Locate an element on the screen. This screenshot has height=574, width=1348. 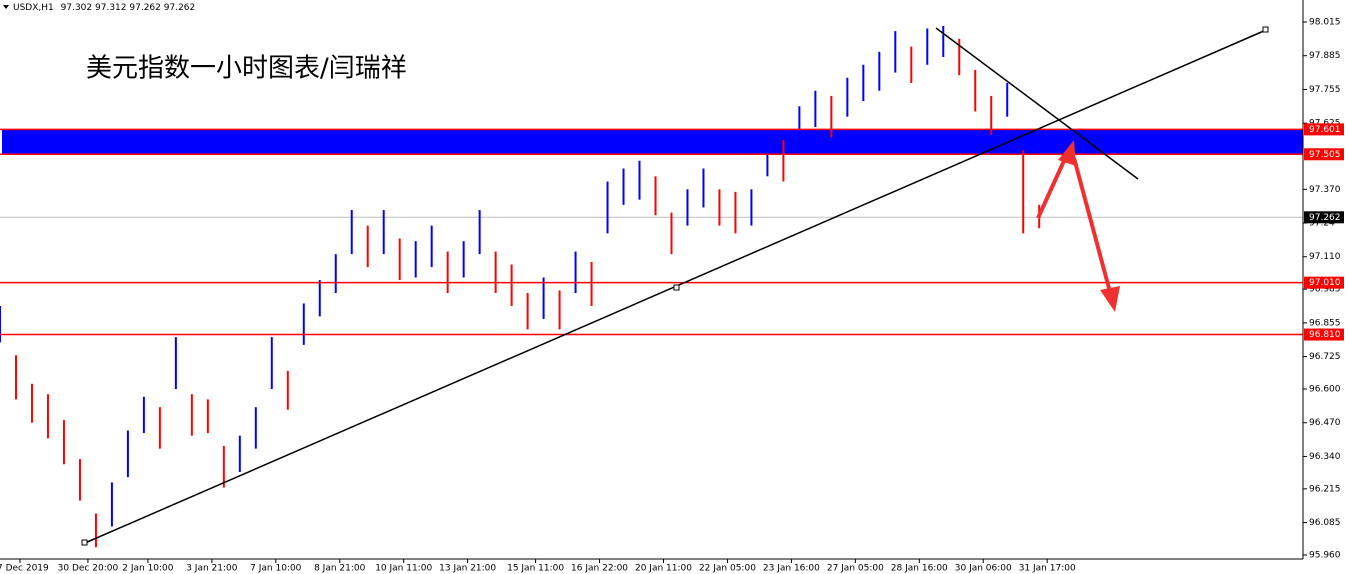
y-tick-label: 95.960 is located at coordinates (1325, 556).